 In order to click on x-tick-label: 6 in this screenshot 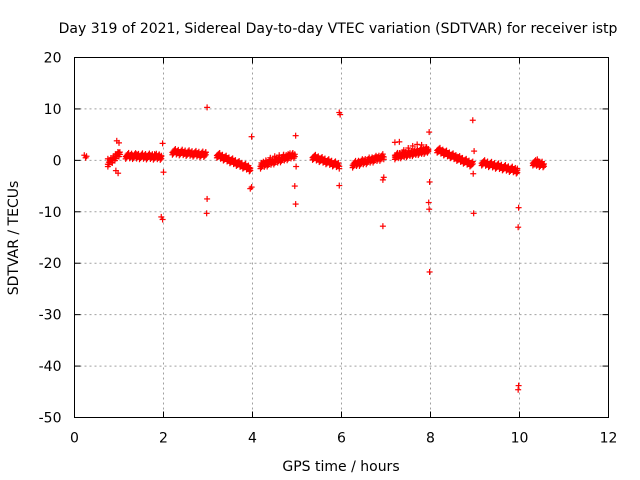, I will do `click(341, 439)`.